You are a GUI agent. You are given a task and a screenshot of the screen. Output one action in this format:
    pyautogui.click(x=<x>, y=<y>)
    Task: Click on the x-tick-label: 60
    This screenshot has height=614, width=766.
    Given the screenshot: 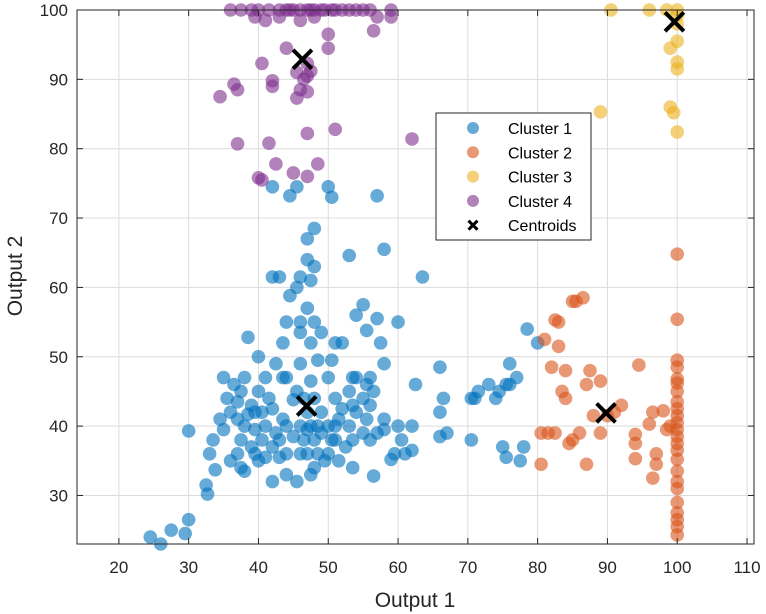 What is the action you would take?
    pyautogui.click(x=398, y=567)
    